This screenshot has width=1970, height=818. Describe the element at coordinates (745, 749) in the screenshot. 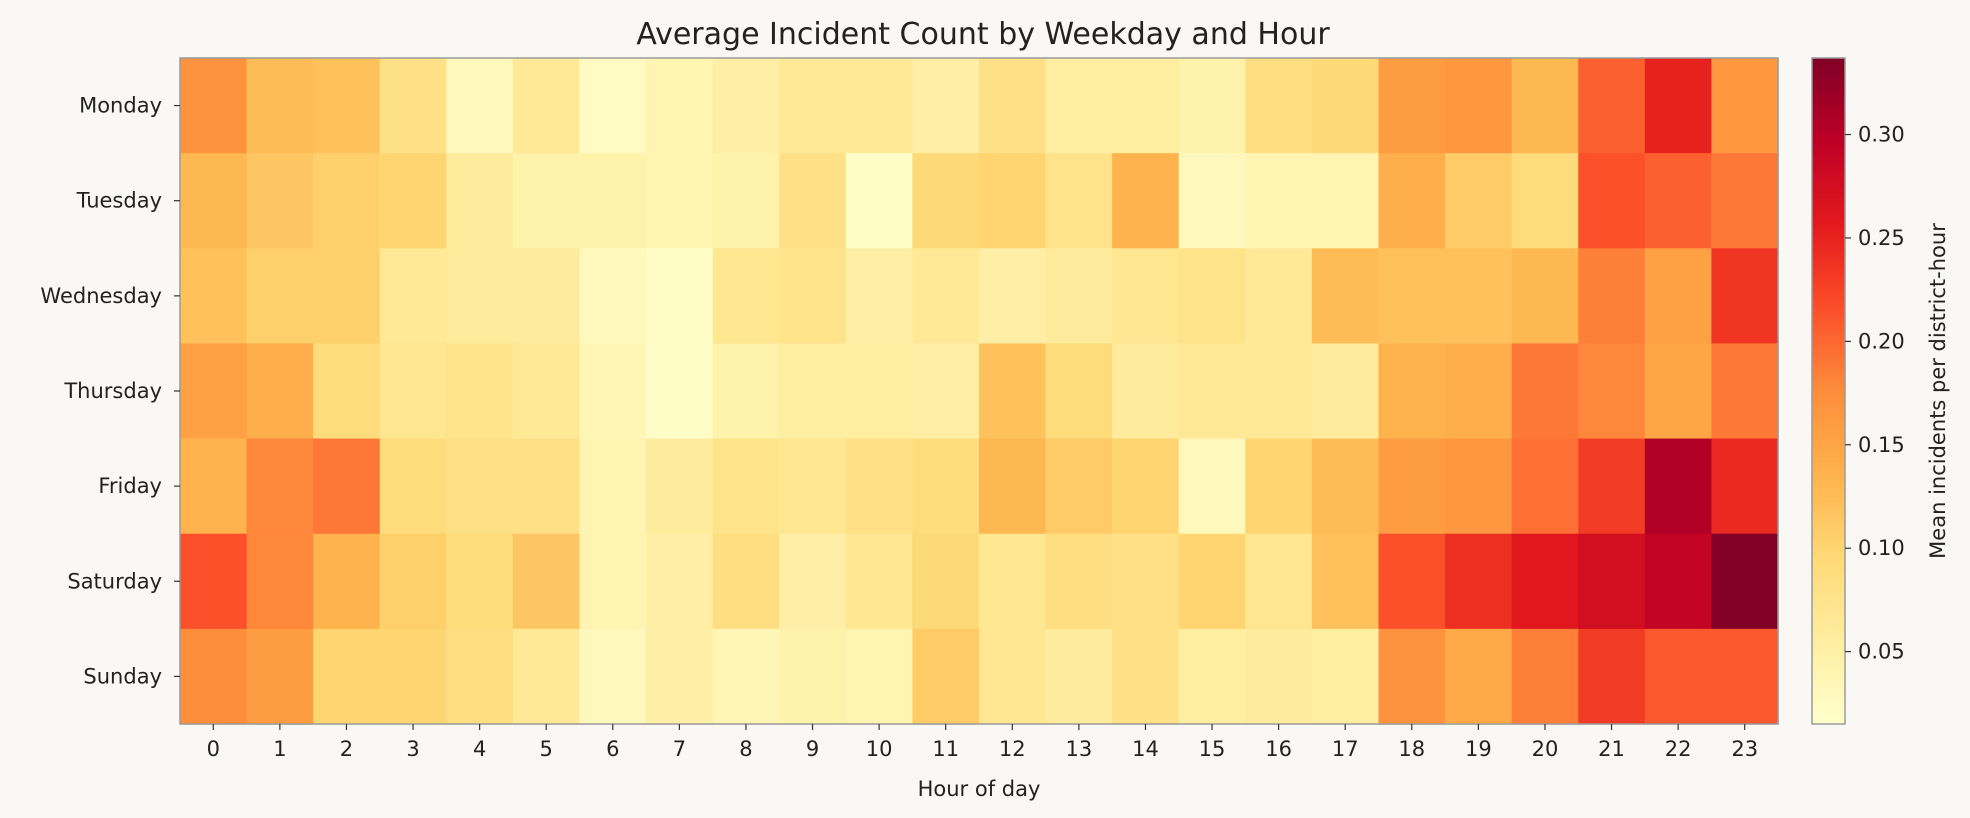

I see `x-tick-label: 8` at that location.